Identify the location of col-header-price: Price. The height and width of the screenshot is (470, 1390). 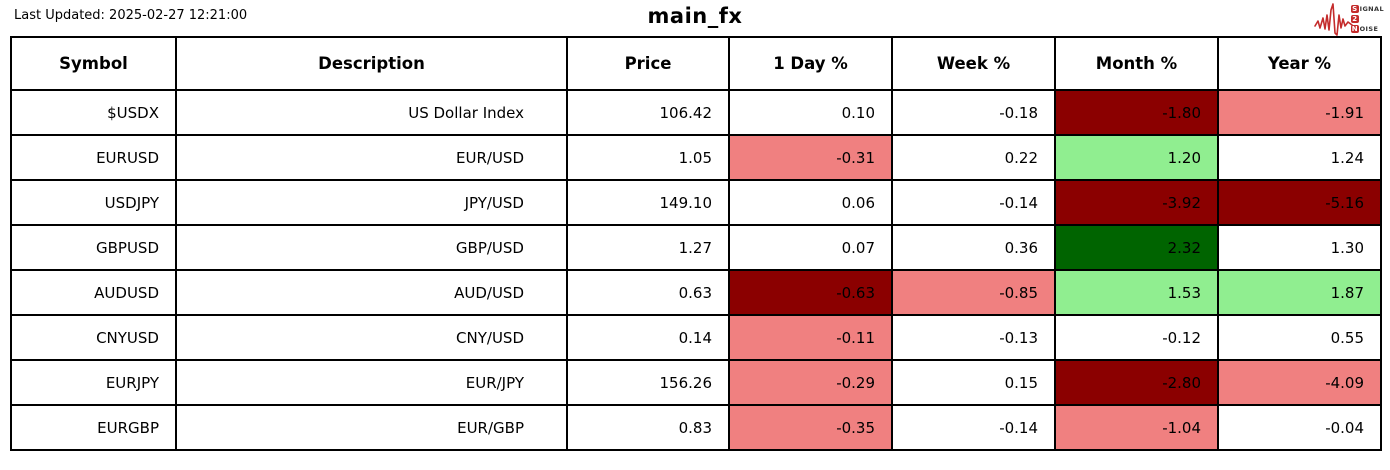
(648, 63).